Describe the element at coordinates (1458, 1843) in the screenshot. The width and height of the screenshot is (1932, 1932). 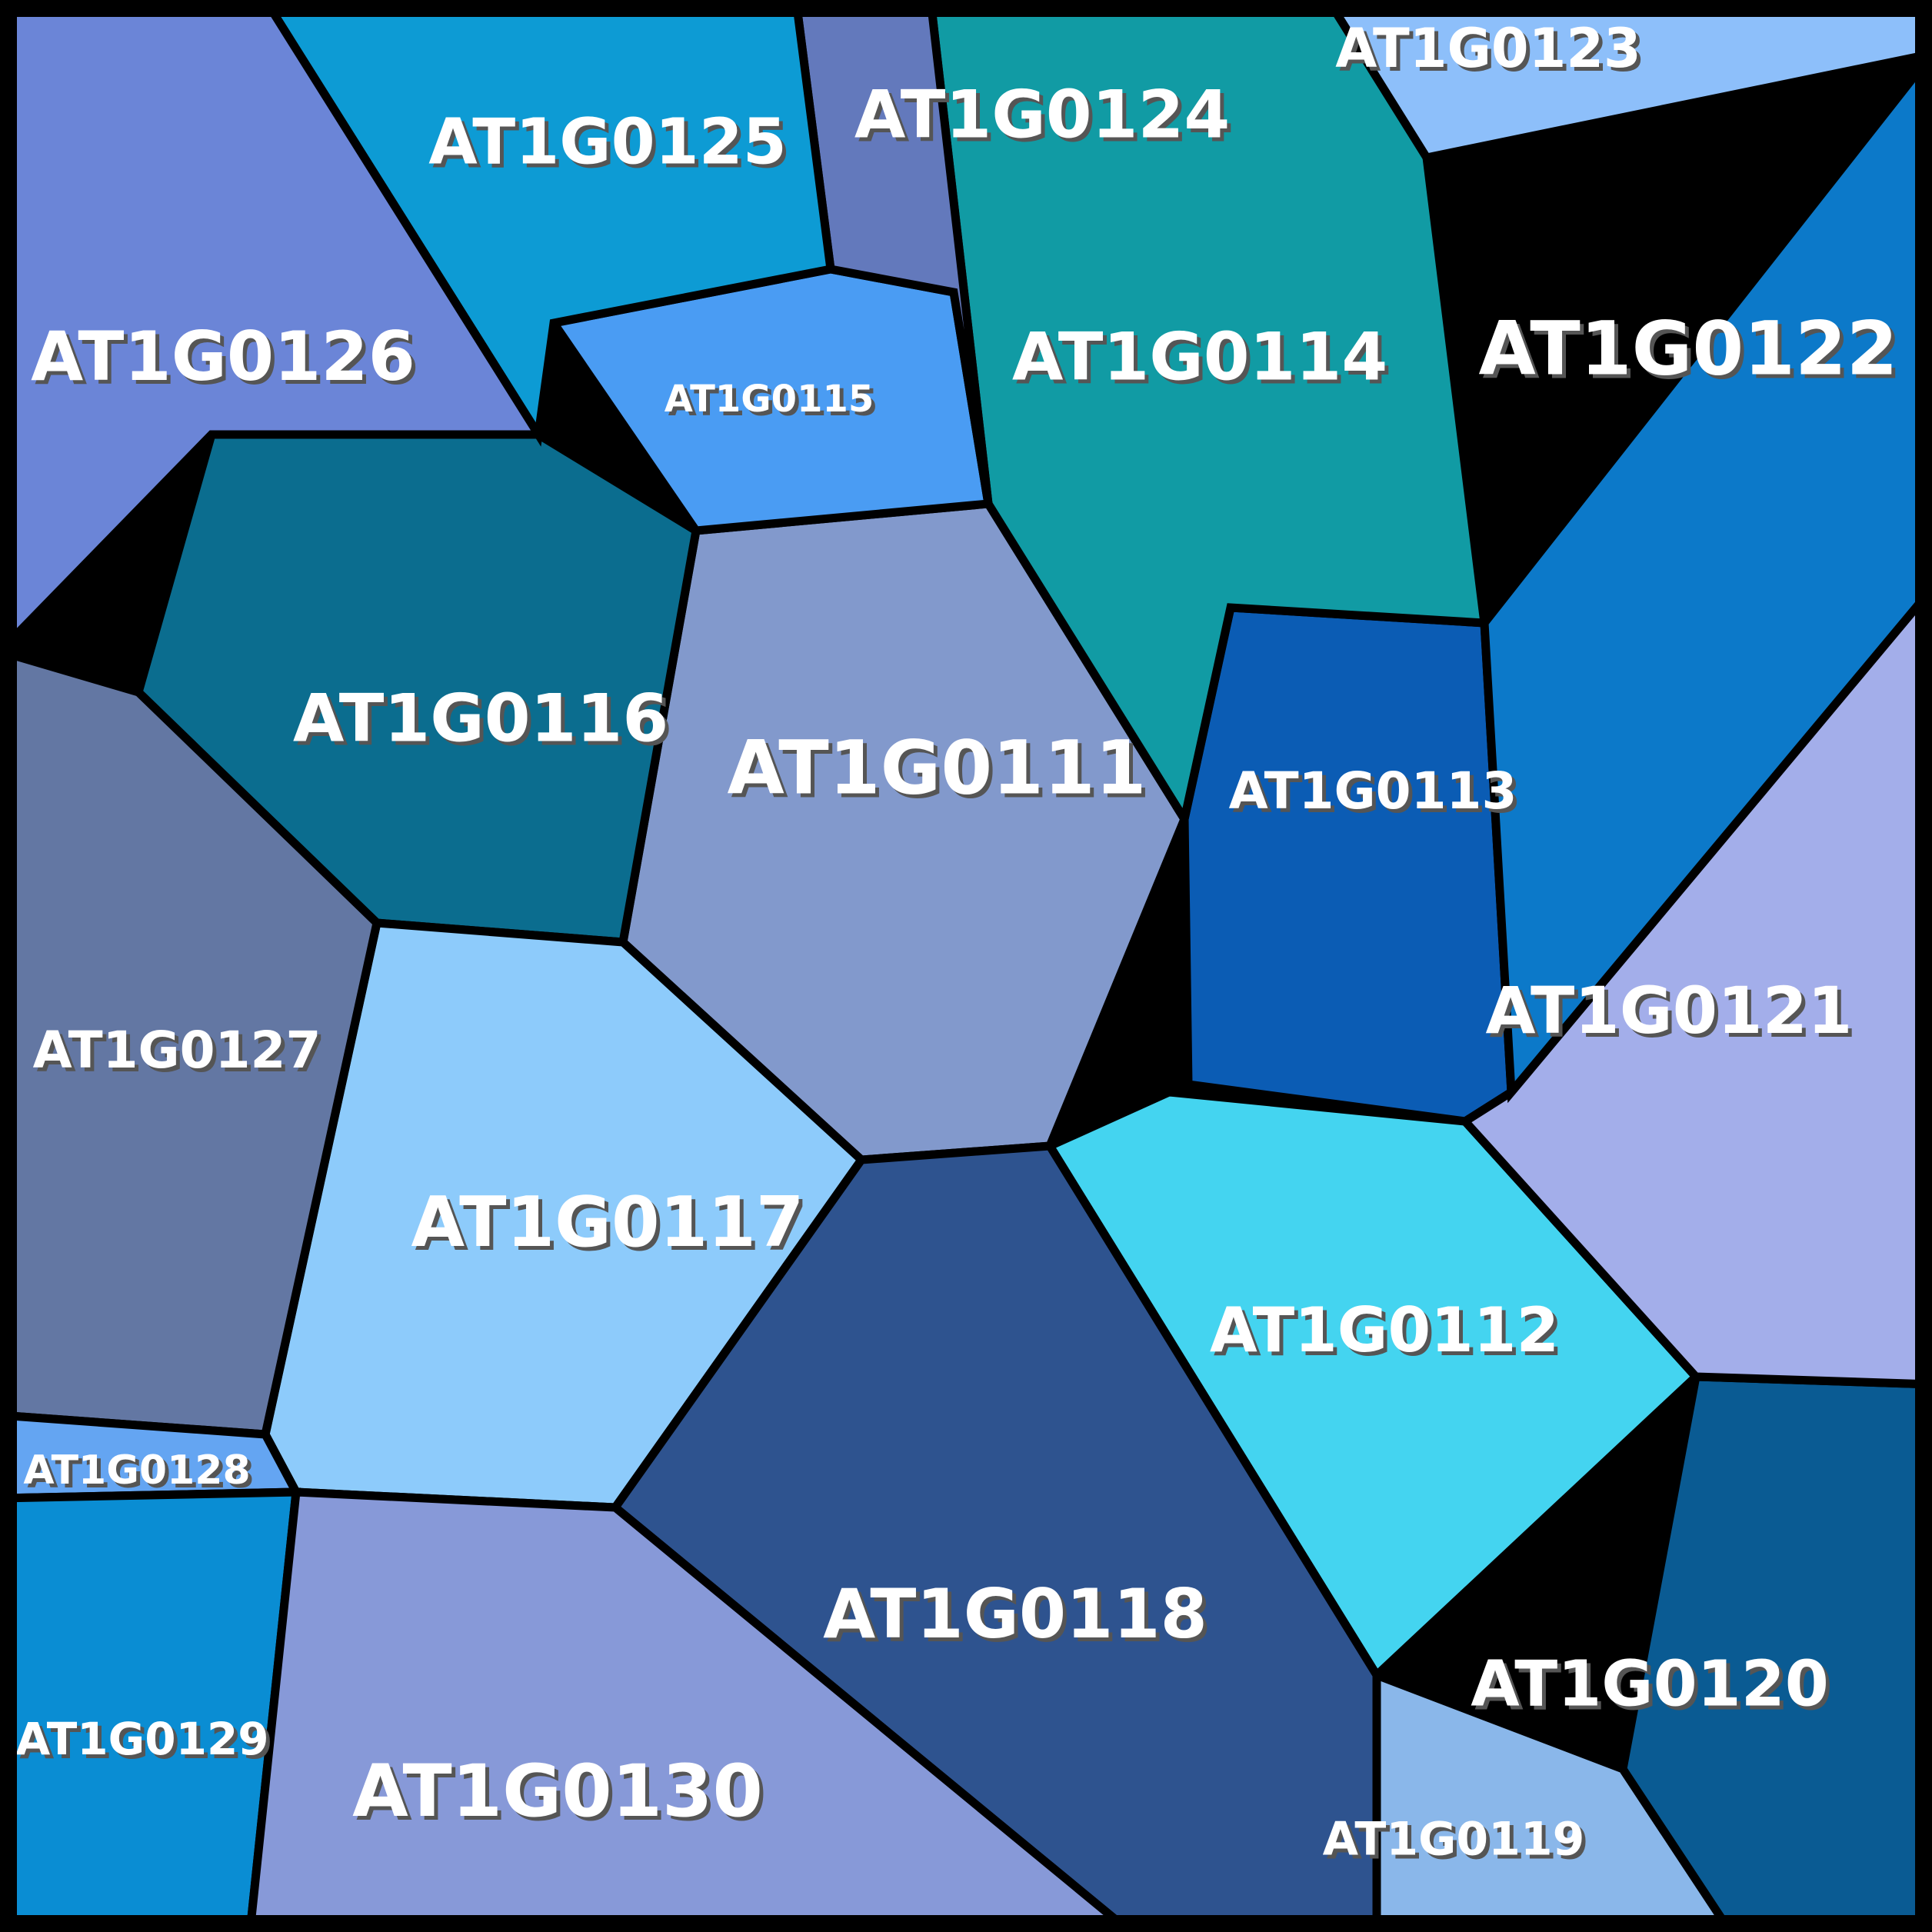
I see `cell-label-shadow-at1g0119: AT1G0119` at that location.